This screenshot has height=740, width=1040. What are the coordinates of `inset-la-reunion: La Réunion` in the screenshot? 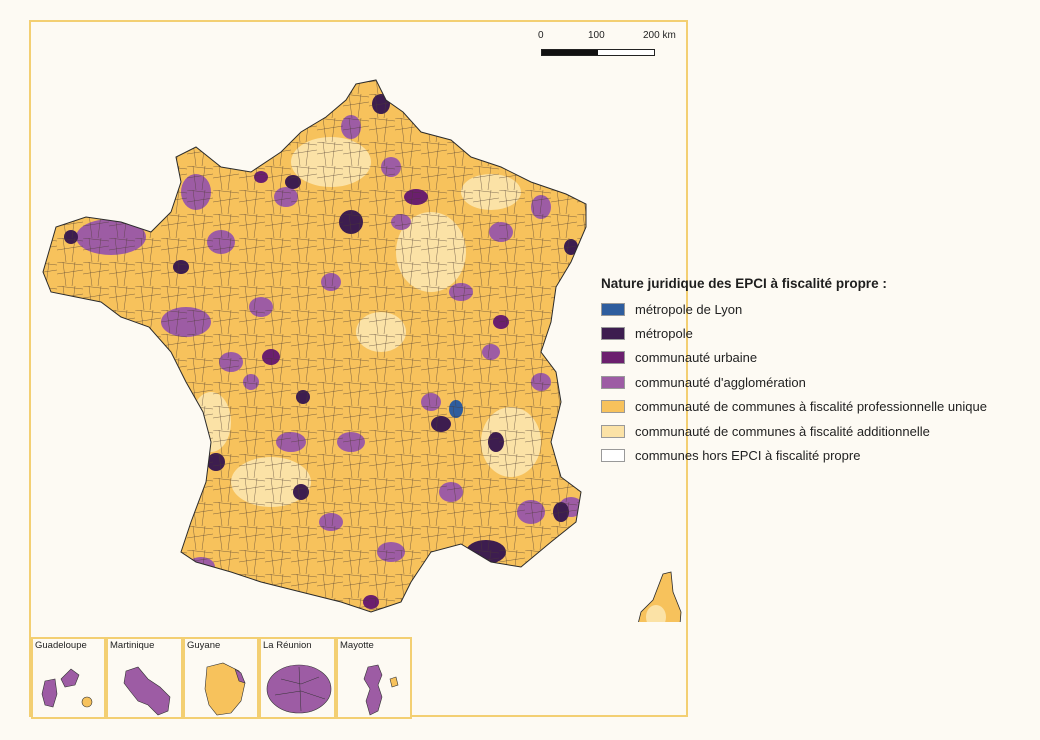 It's located at (297, 678).